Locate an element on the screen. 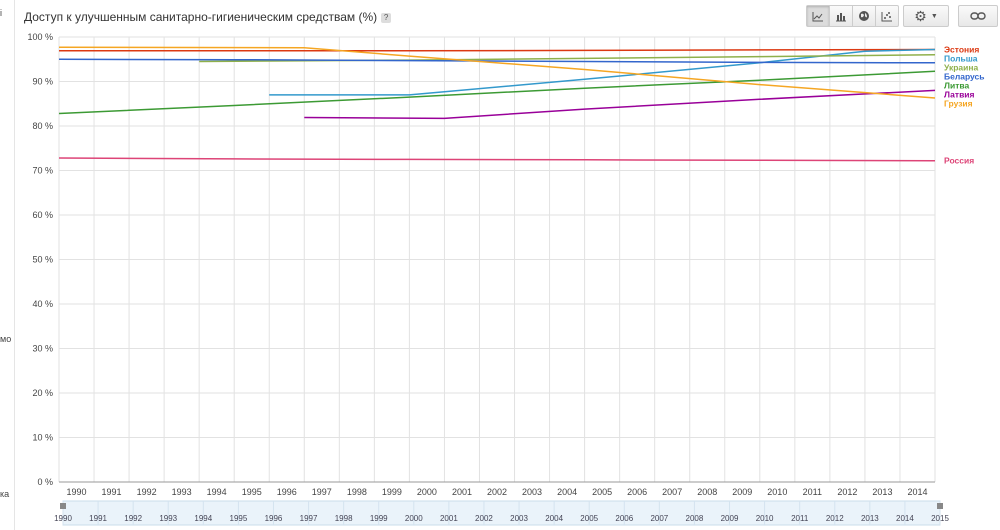 This screenshot has width=1000, height=530. legend-label: Россия is located at coordinates (959, 161).